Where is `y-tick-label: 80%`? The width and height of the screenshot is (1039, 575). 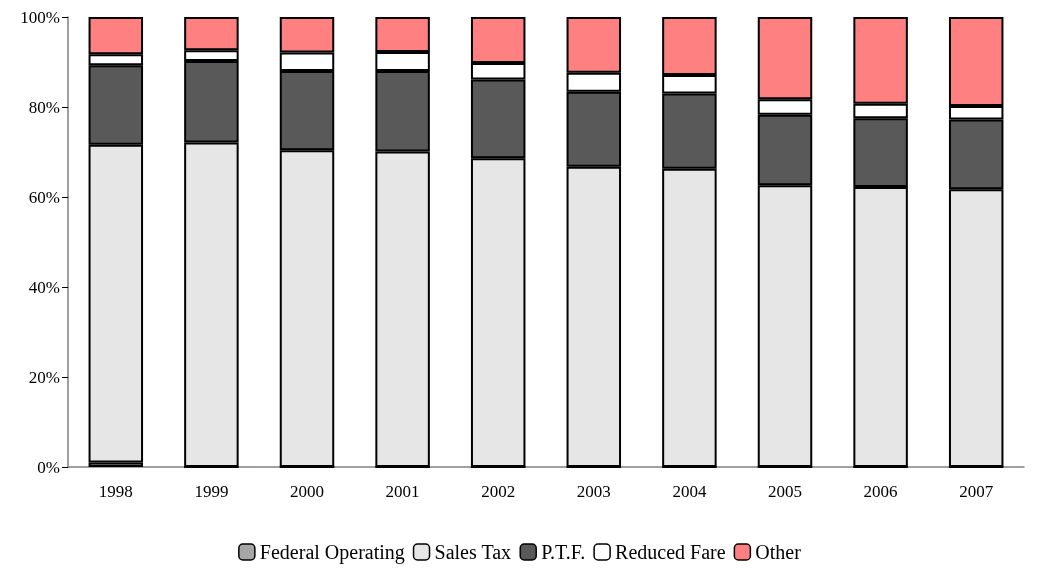 y-tick-label: 80% is located at coordinates (44, 107).